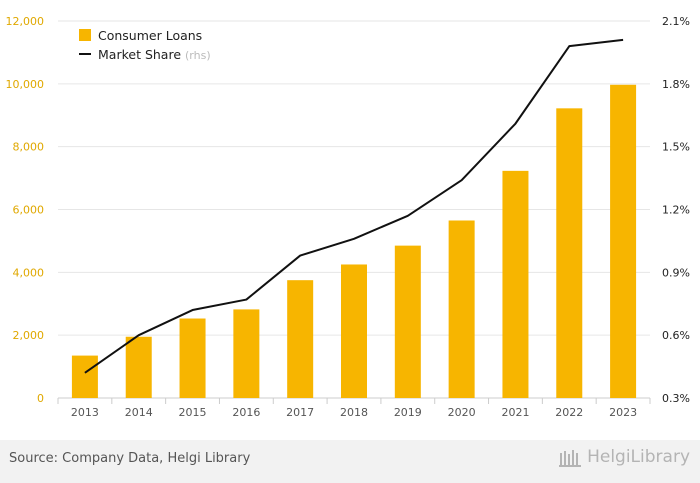 Image resolution: width=700 pixels, height=483 pixels. Describe the element at coordinates (515, 412) in the screenshot. I see `x-tick-label: 2021` at that location.